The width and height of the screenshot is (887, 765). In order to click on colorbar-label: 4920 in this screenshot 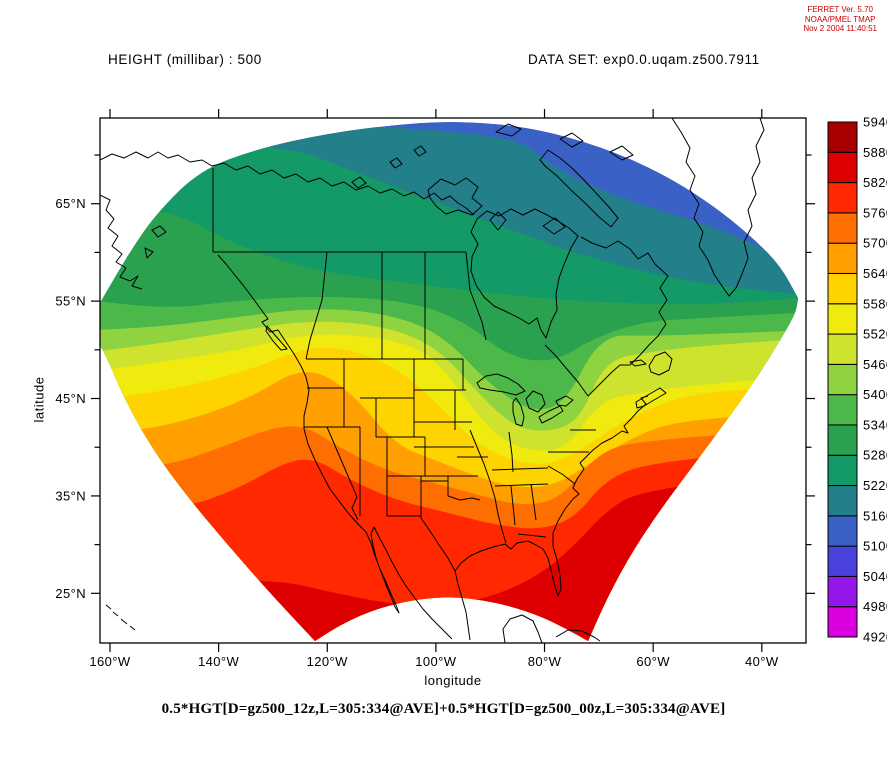, I will do `click(875, 637)`.